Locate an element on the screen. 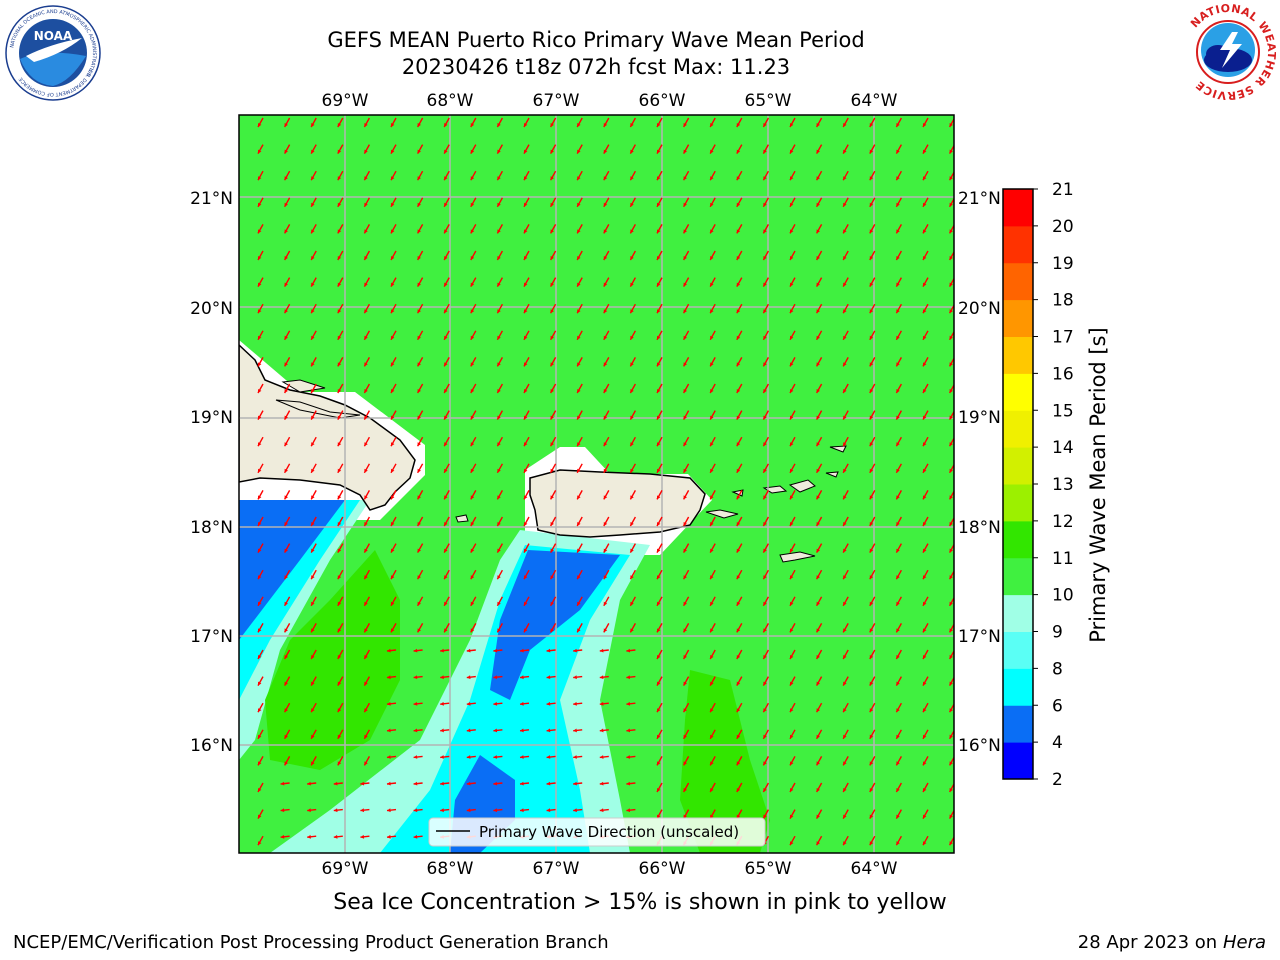  colorbar-segment is located at coordinates (1018, 650).